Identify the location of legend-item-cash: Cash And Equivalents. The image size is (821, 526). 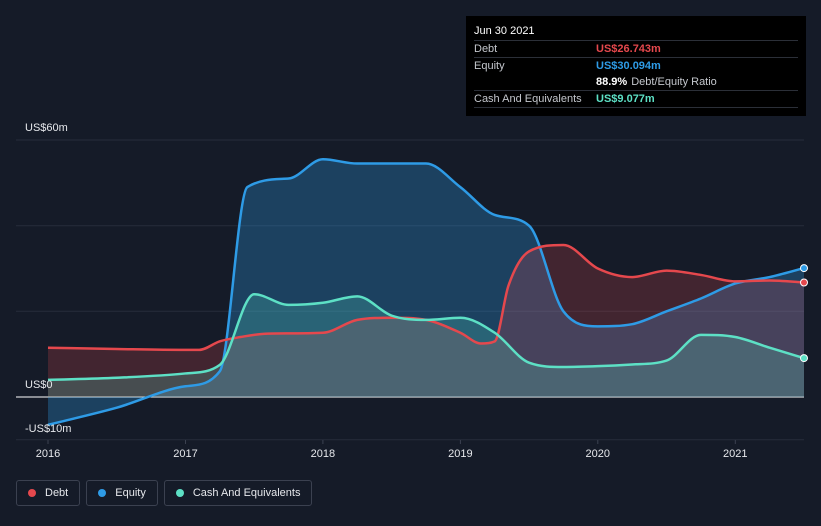
(238, 493).